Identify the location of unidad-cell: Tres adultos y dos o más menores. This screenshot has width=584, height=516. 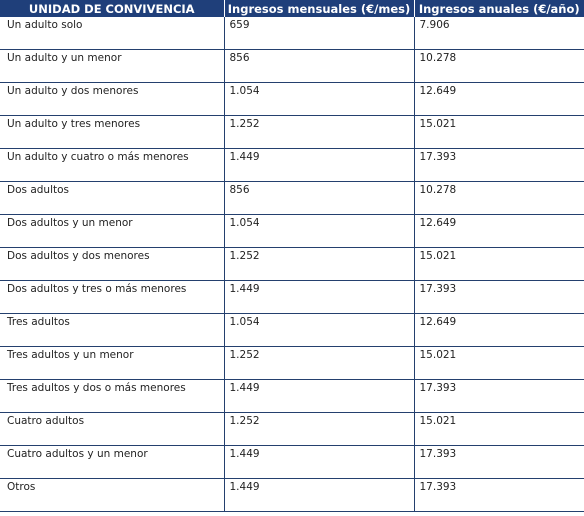
(112, 396).